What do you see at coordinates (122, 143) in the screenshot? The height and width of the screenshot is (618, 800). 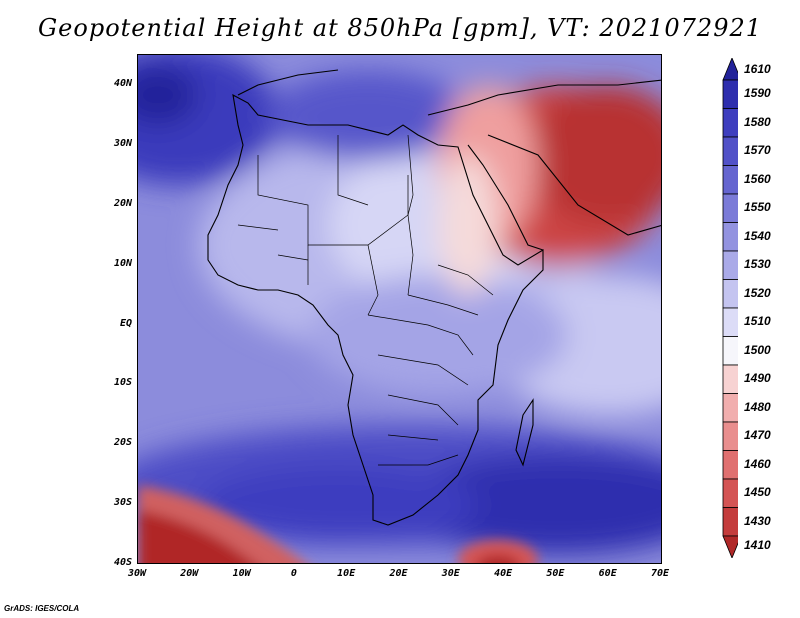 I see `lat-label: 30N` at bounding box center [122, 143].